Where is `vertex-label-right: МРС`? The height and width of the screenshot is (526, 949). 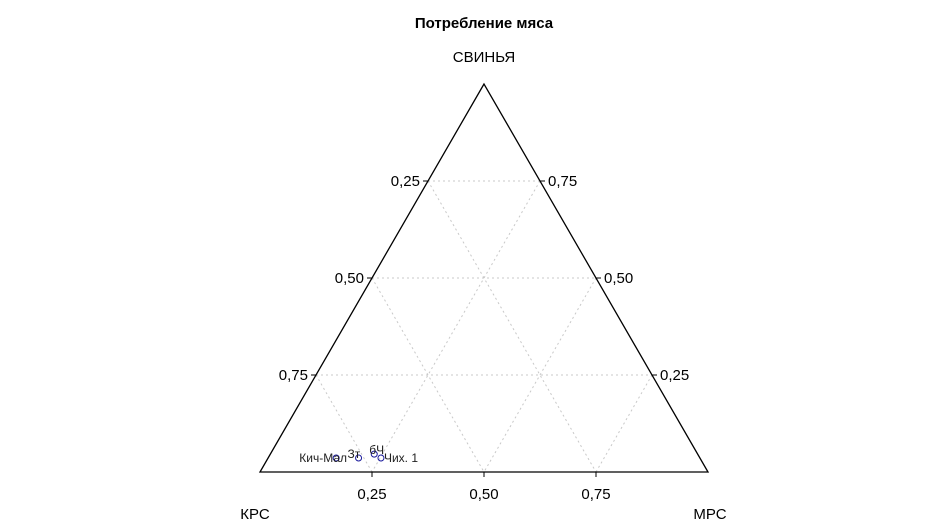 vertex-label-right: МРС is located at coordinates (709, 514).